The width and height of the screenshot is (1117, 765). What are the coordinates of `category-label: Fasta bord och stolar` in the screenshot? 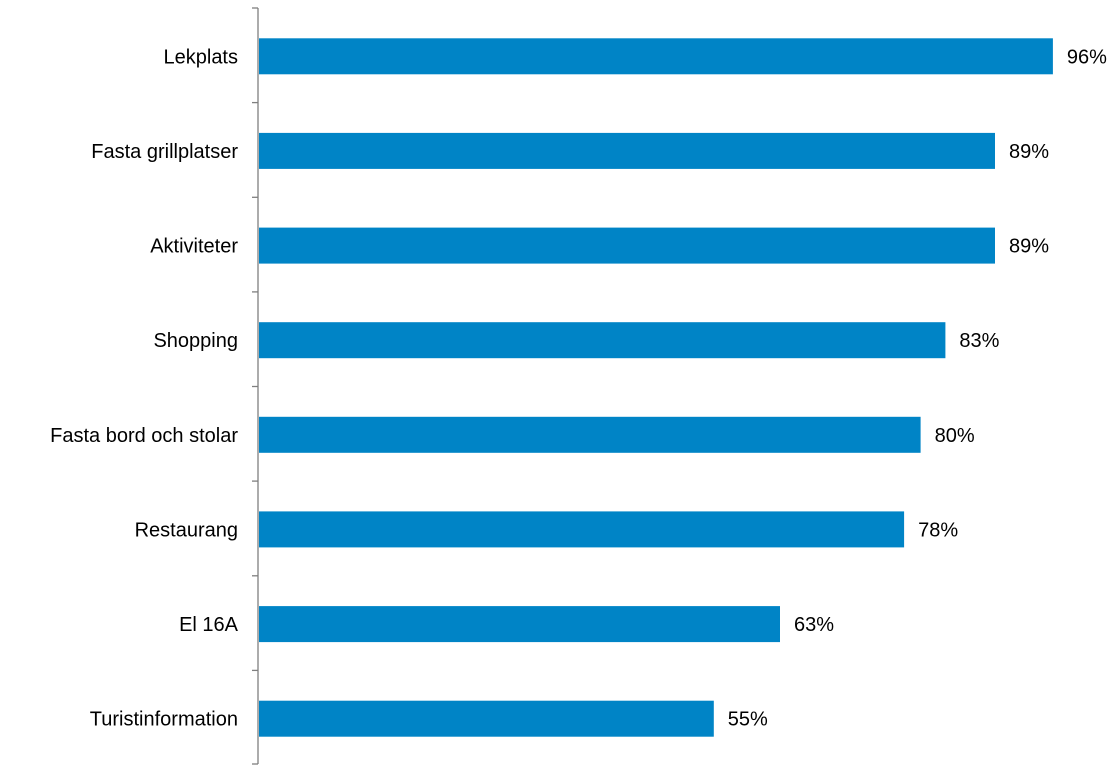 It's located at (144, 436).